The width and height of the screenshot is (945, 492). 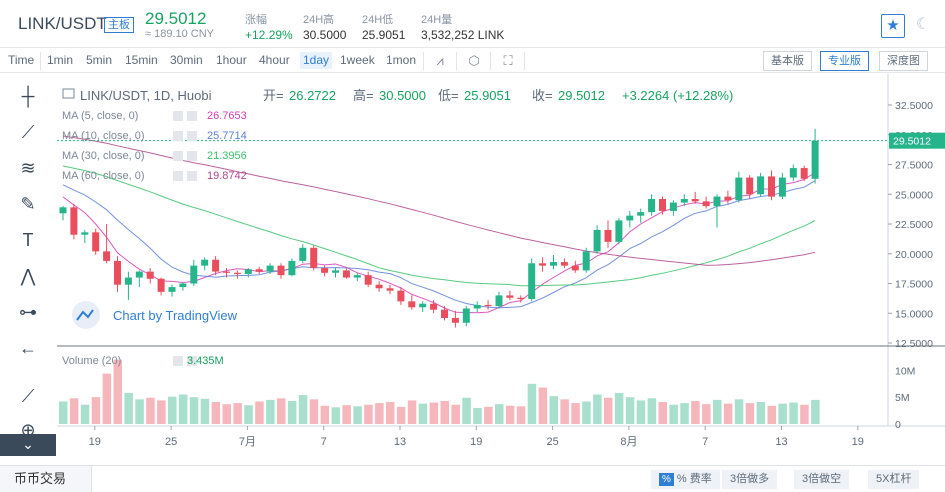 I want to click on interval-4hour: 4hour, so click(x=274, y=60).